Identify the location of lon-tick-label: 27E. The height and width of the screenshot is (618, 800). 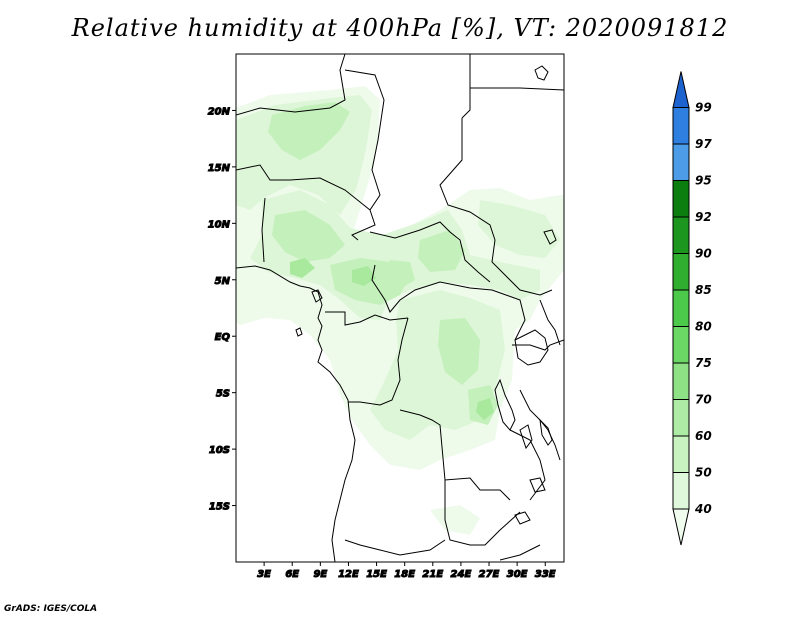
(489, 574).